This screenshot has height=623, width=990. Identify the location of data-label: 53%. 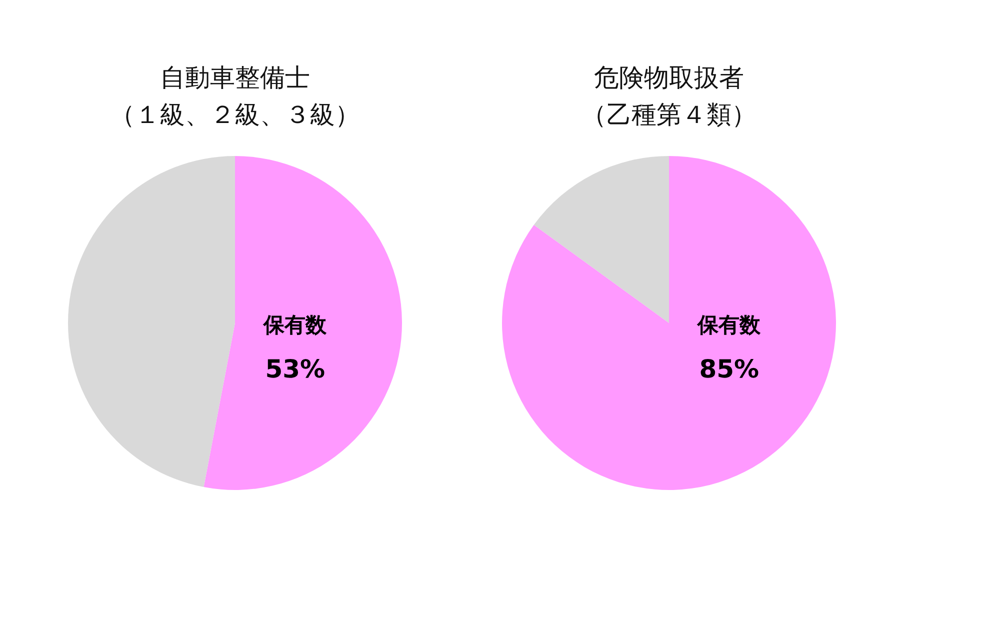
(295, 369).